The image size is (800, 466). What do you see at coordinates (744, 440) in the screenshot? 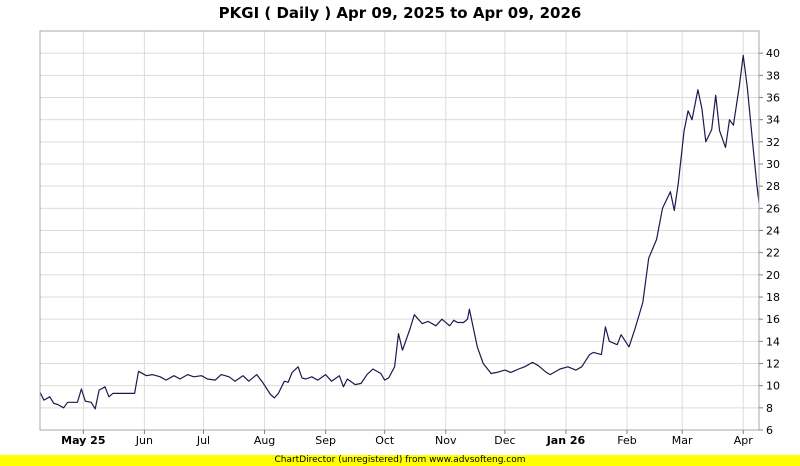
I see `x-tick-label: Apr` at bounding box center [744, 440].